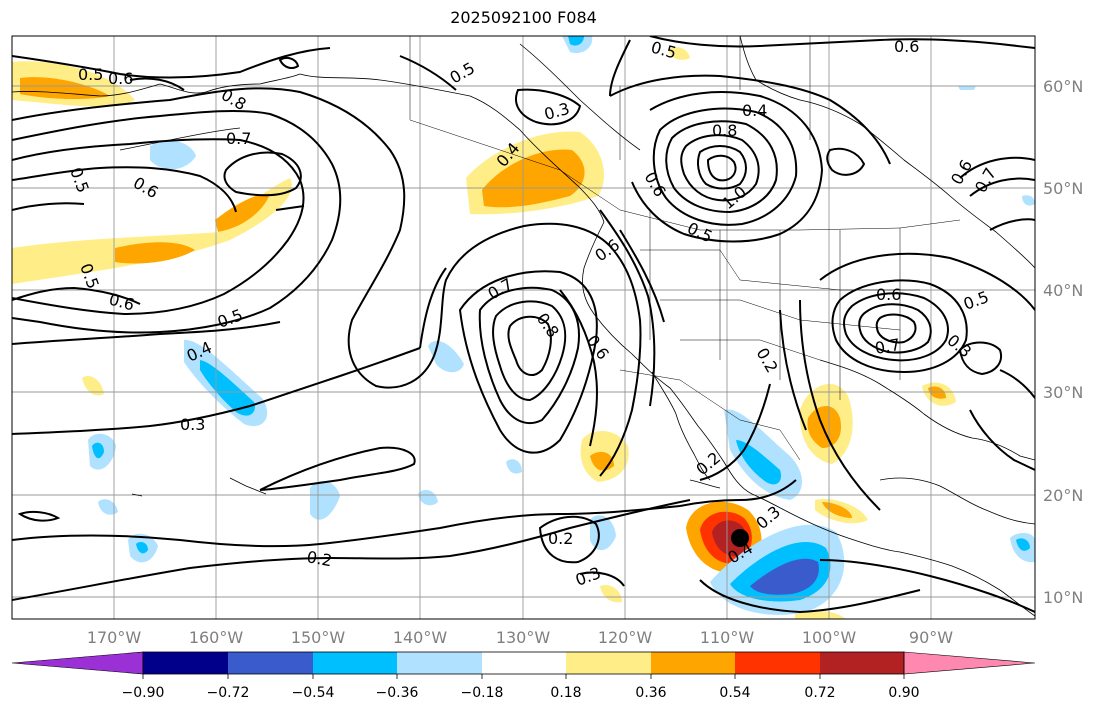 The image size is (1105, 712). Describe the element at coordinates (114, 637) in the screenshot. I see `lon-tick-label: 170°W` at that location.